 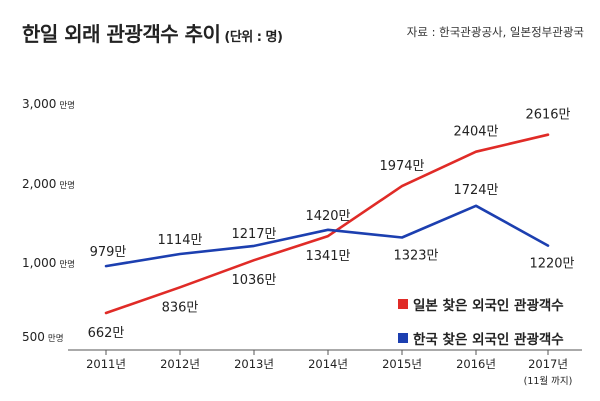 I want to click on data-label-korea: 1114만, so click(x=179, y=240).